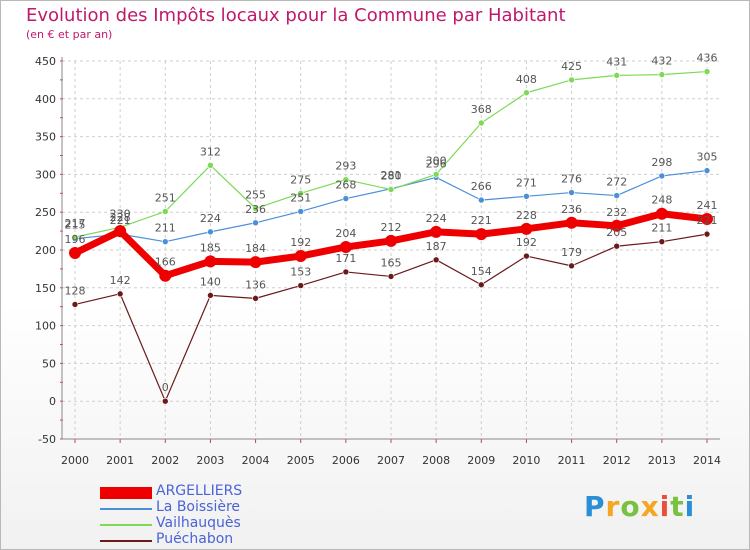 The height and width of the screenshot is (550, 750). I want to click on data-label-argelliers: 224, so click(436, 218).